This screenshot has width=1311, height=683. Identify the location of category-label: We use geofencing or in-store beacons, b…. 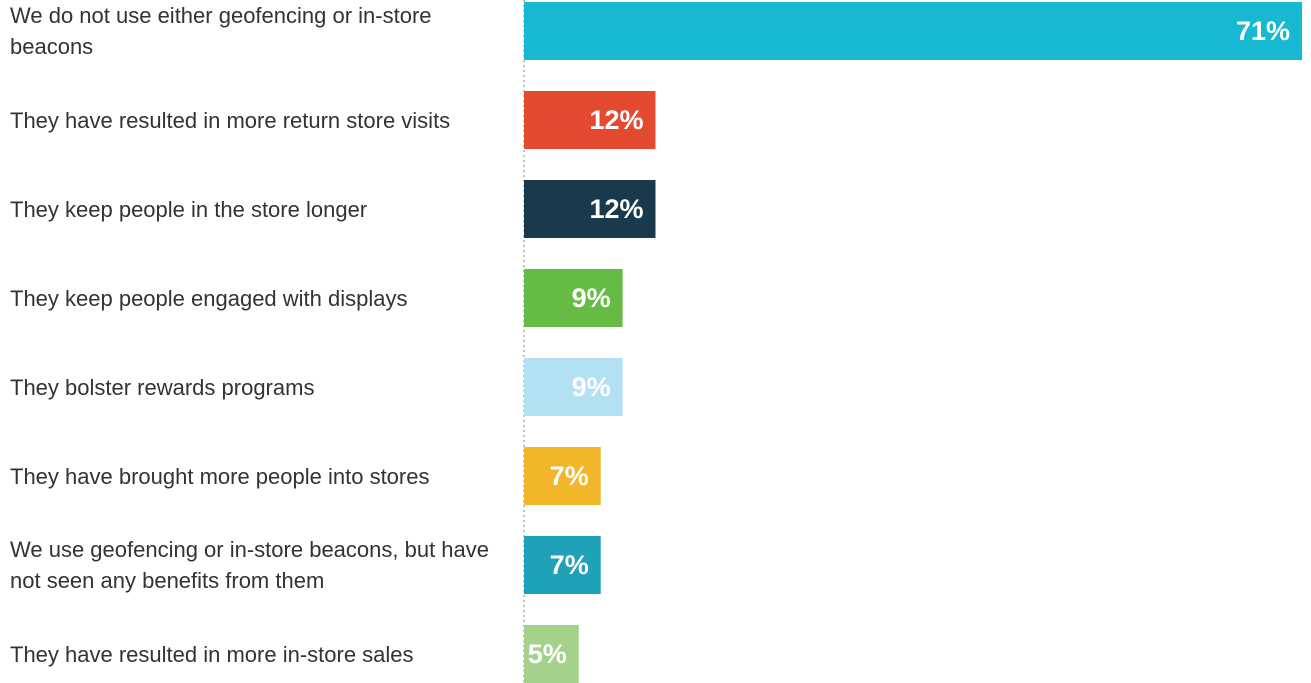
(250, 565).